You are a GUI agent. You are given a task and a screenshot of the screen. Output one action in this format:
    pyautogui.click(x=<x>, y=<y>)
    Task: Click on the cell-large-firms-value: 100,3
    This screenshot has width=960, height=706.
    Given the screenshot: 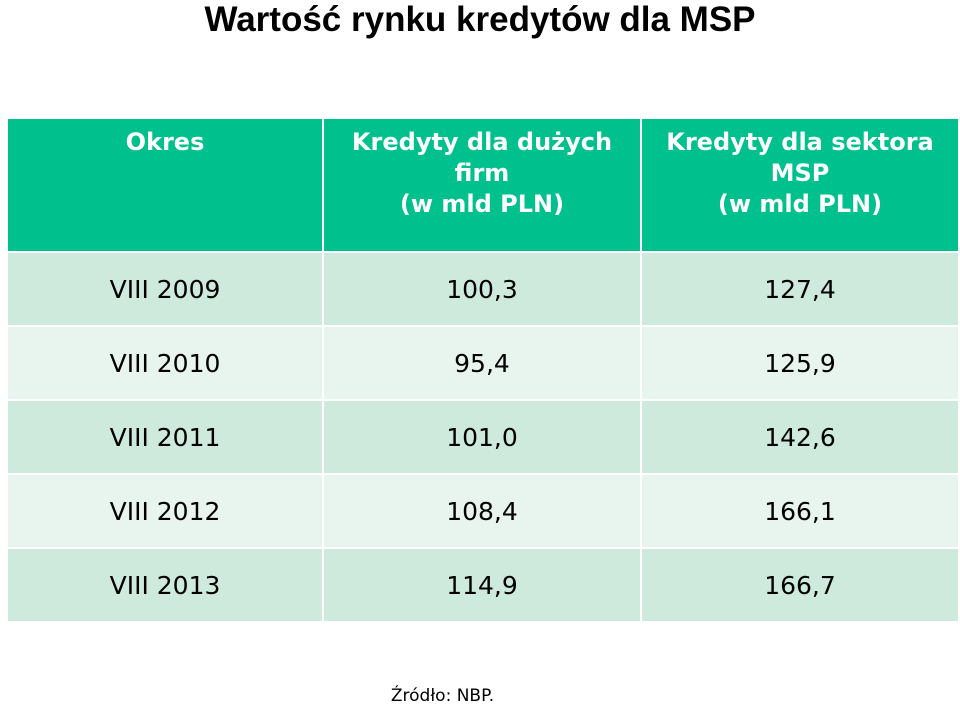 What is the action you would take?
    pyautogui.click(x=482, y=289)
    